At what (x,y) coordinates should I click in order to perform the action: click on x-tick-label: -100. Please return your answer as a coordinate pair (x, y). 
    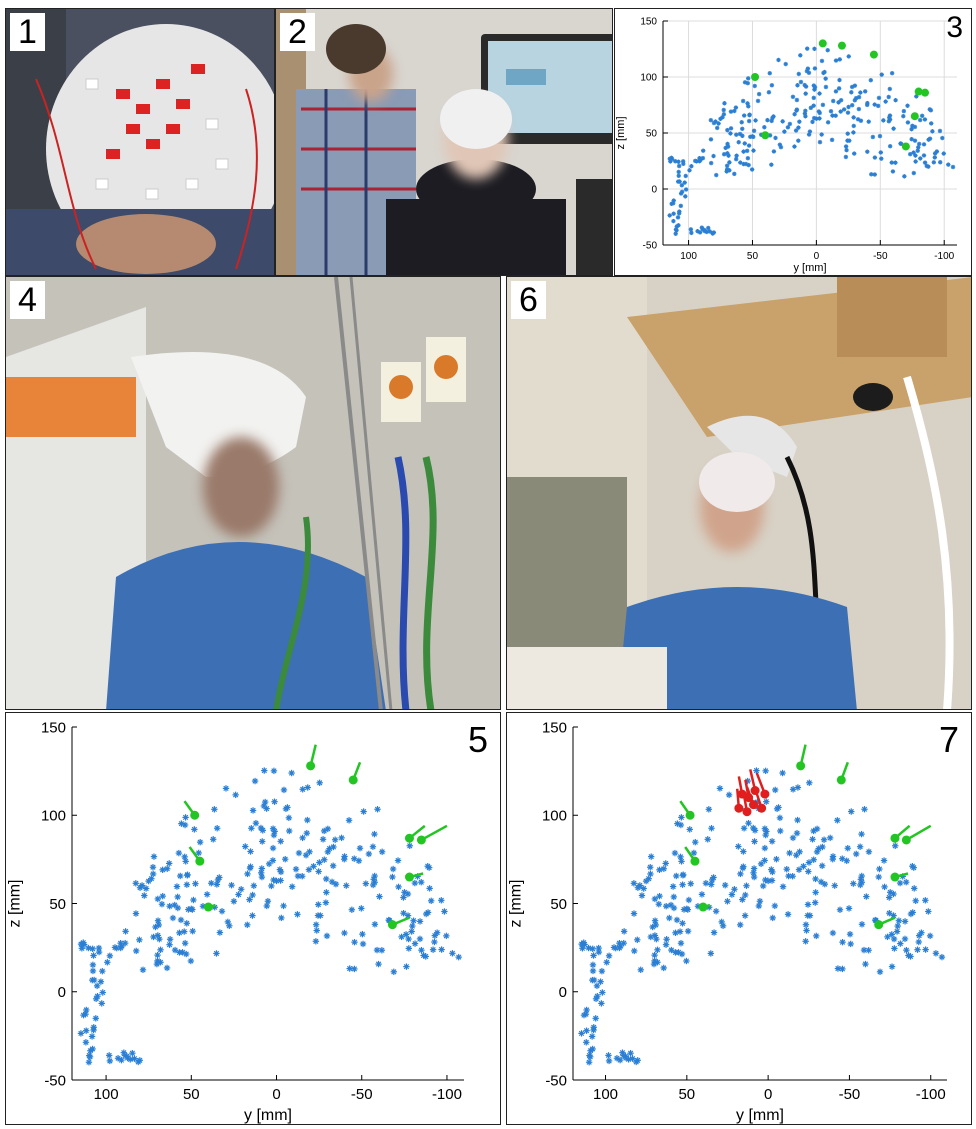
    Looking at the image, I should click on (944, 256).